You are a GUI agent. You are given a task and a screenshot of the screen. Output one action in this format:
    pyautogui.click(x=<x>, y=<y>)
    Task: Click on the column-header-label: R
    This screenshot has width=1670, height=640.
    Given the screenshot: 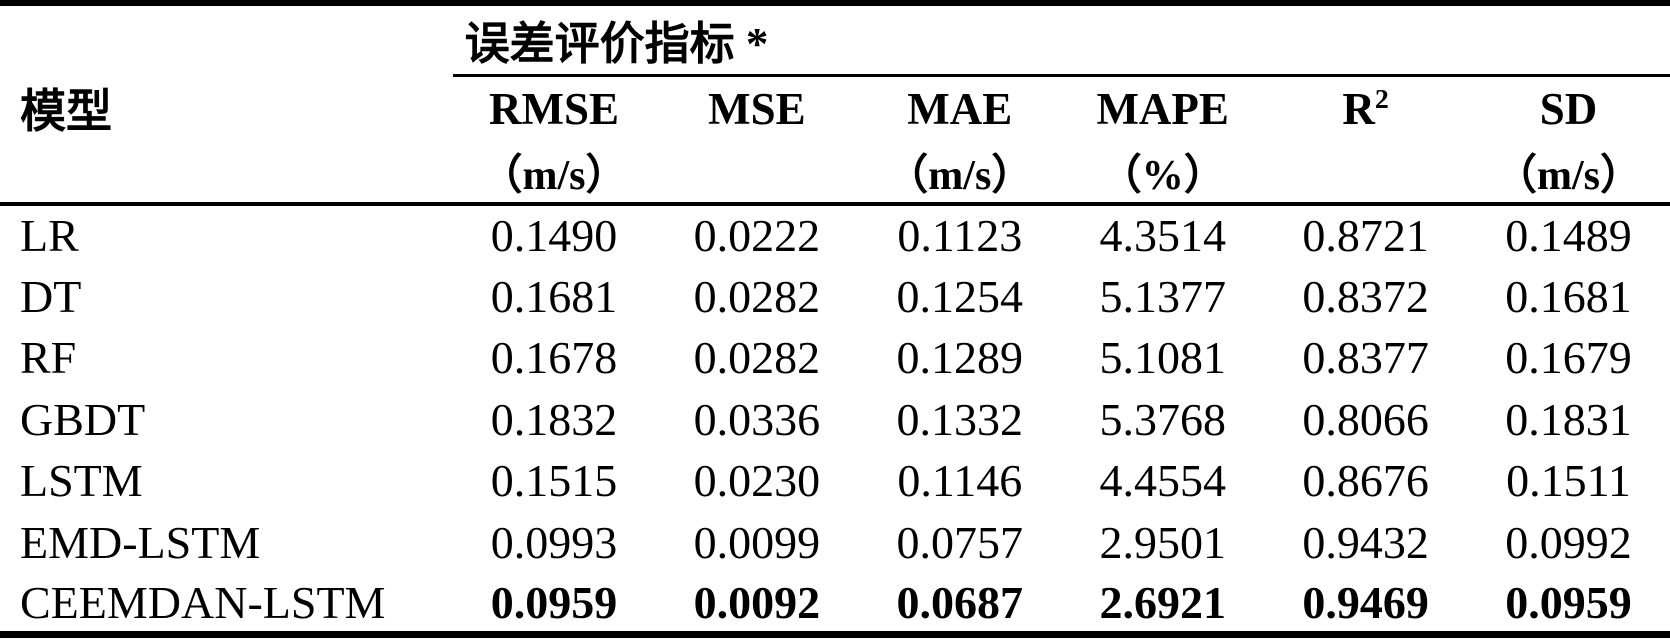 What is the action you would take?
    pyautogui.click(x=1358, y=108)
    